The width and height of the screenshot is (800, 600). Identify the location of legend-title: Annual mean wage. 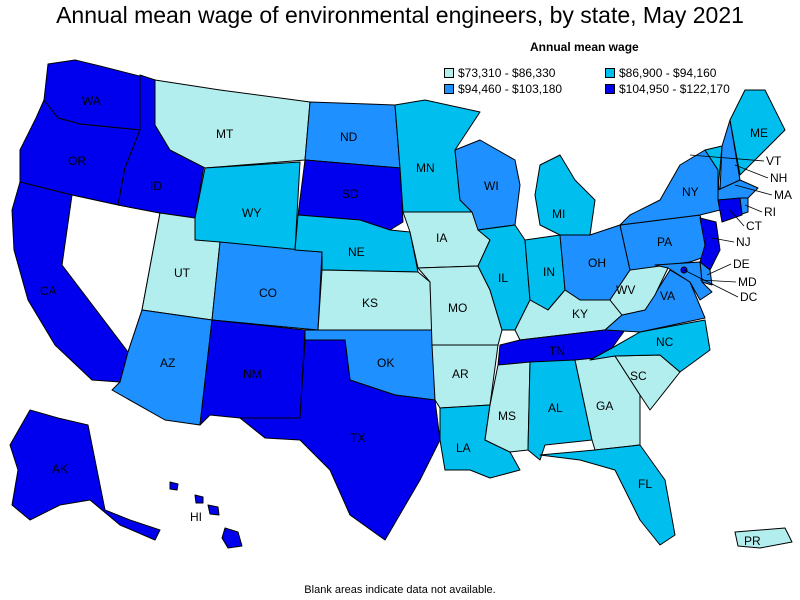
(584, 47).